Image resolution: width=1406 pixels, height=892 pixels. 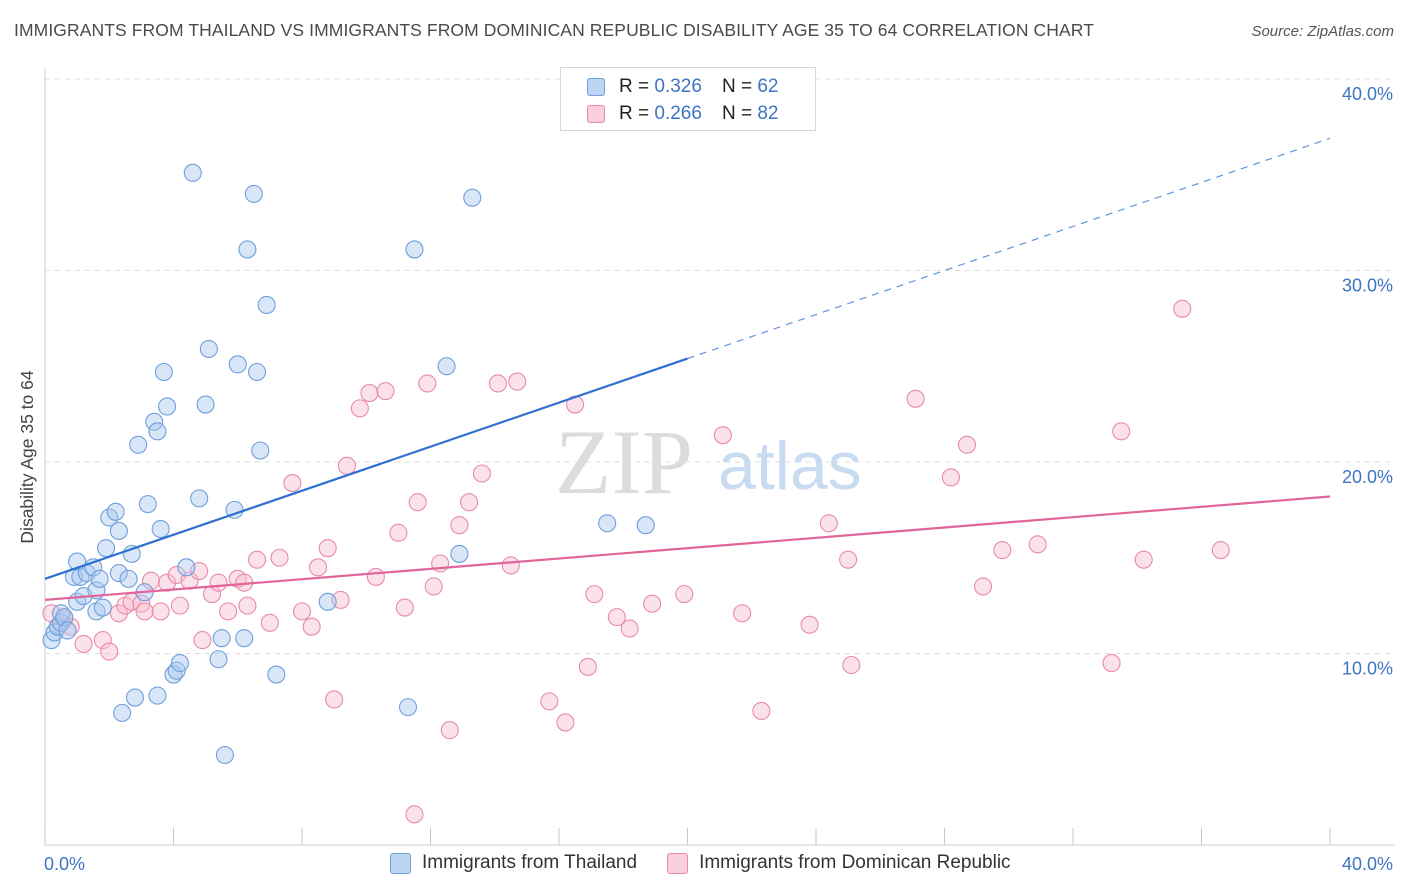 I want to click on stats-legend: R = 0.326 N = 62 R = 0.266 N = 82, so click(x=688, y=99).